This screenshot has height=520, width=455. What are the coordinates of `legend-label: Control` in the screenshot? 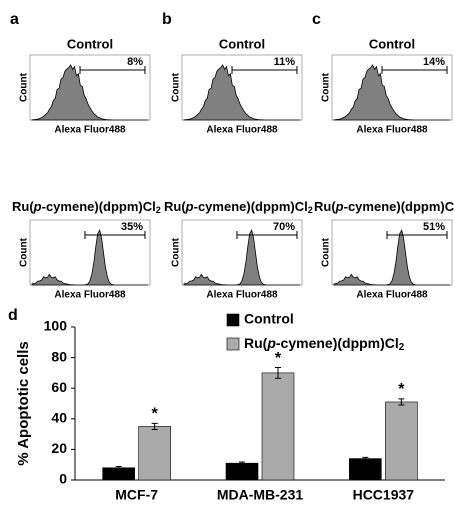 It's located at (269, 319).